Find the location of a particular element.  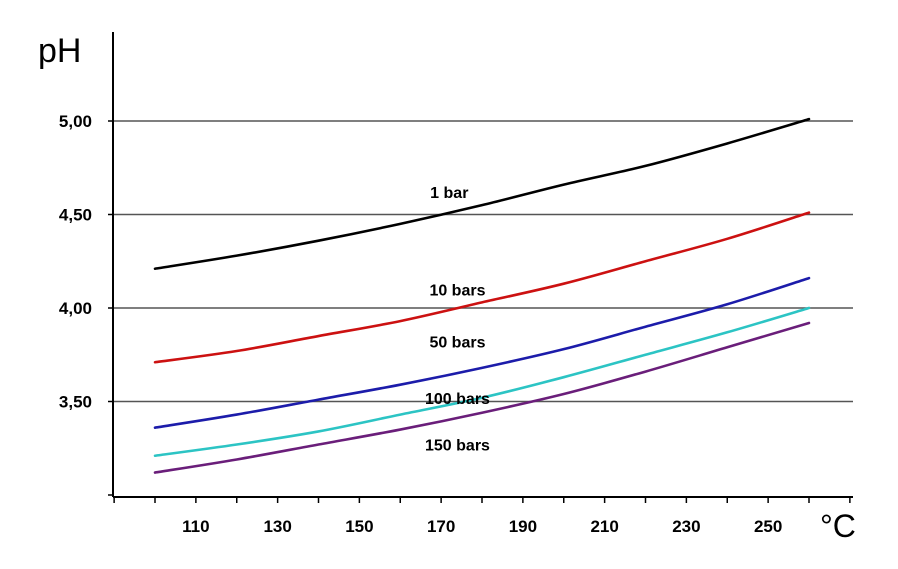

series-label: 1 bar is located at coordinates (449, 193).